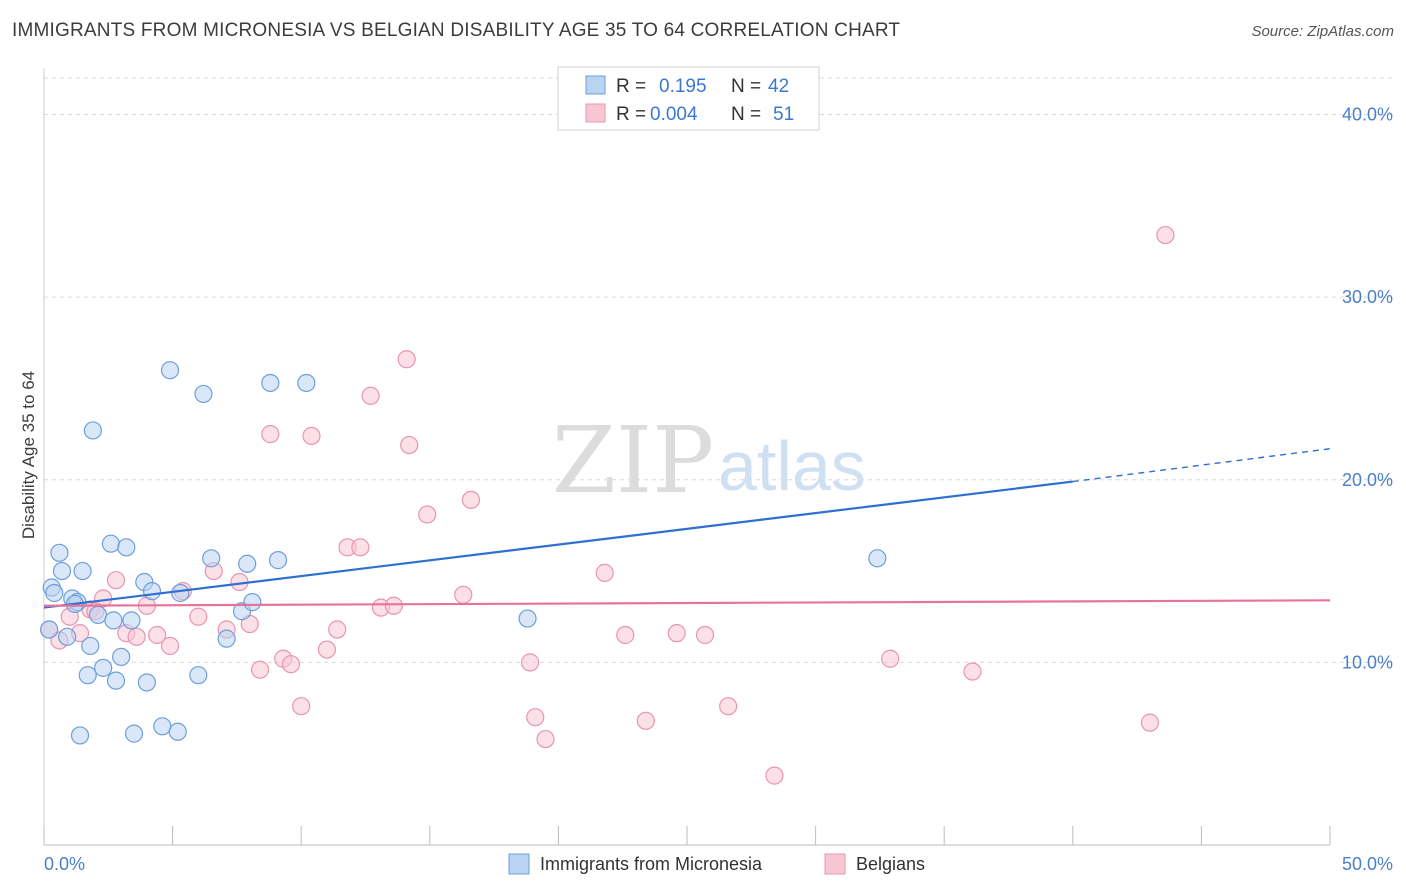  Describe the element at coordinates (519, 864) in the screenshot. I see `bottom-legend-swatch-blue` at that location.